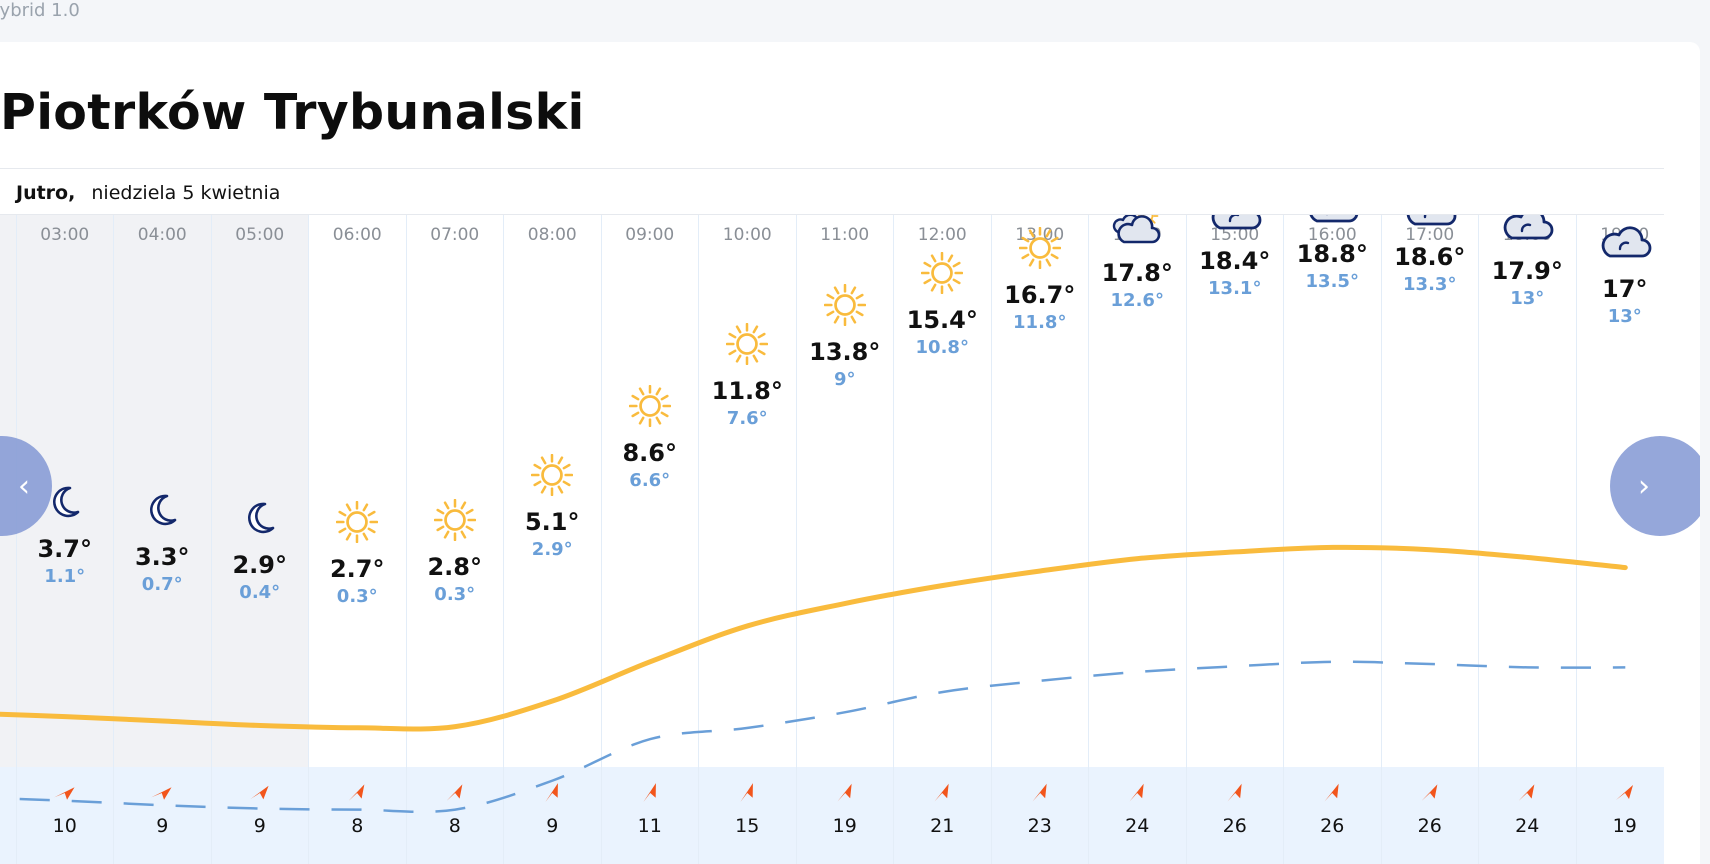  I want to click on hour-label: 10:00, so click(747, 235).